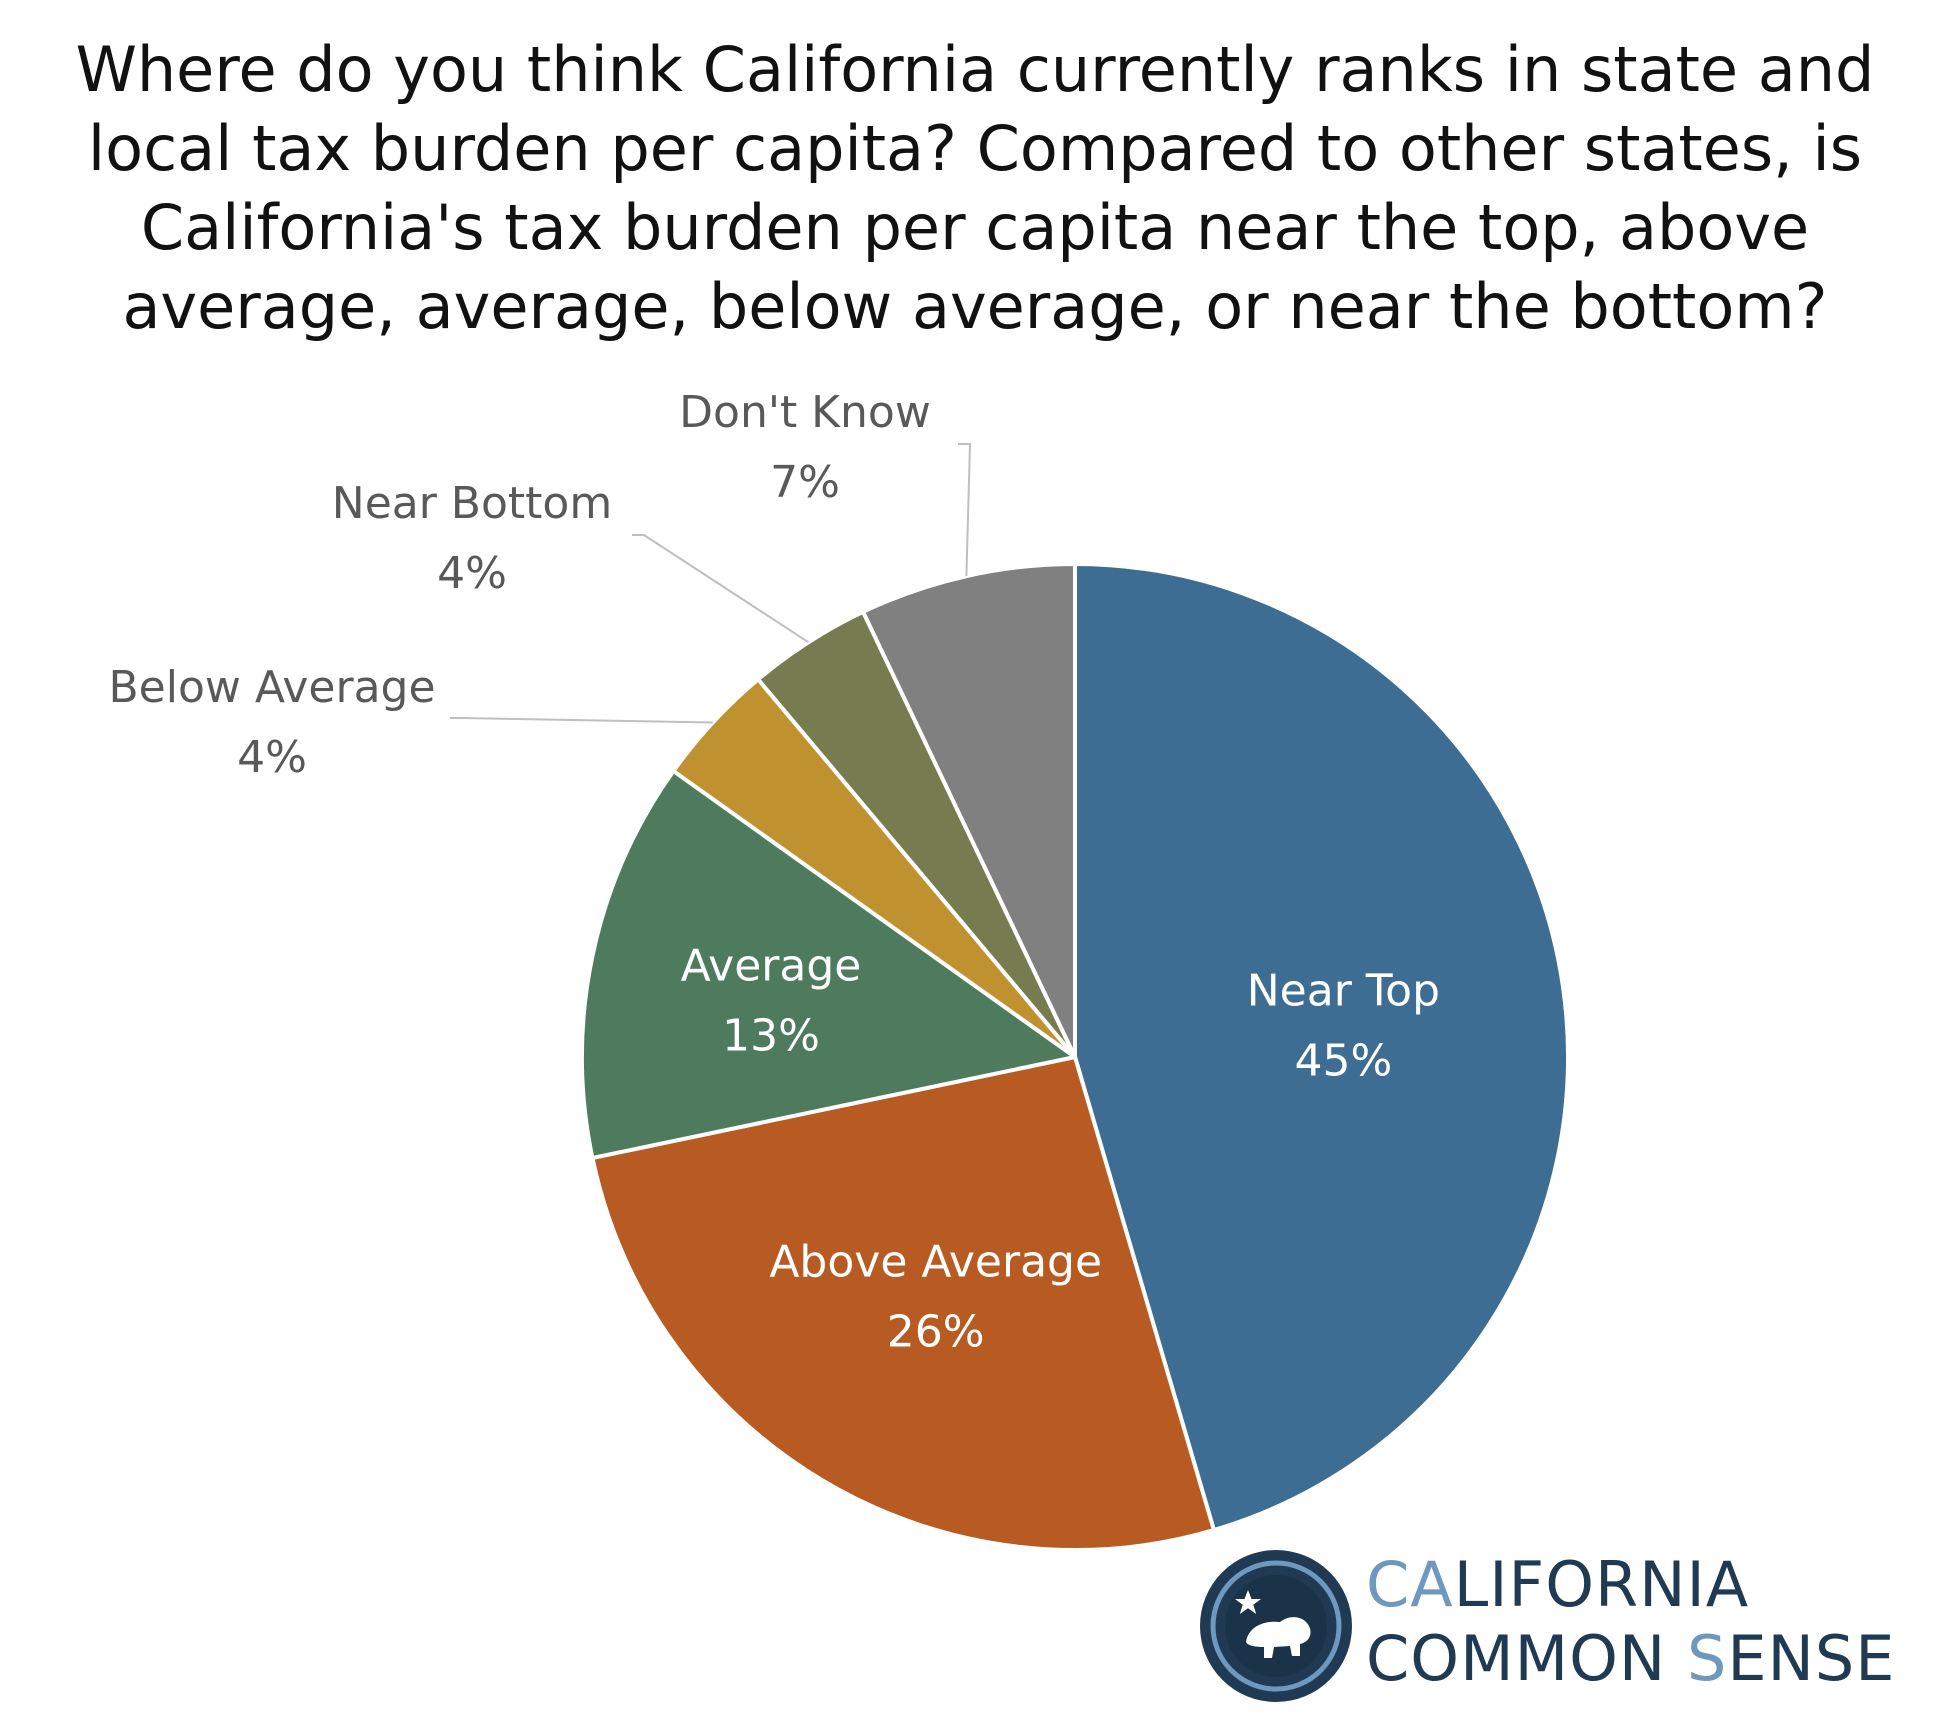 This screenshot has height=1730, width=1950. I want to click on leader-line-don-t-know, so click(965, 510).